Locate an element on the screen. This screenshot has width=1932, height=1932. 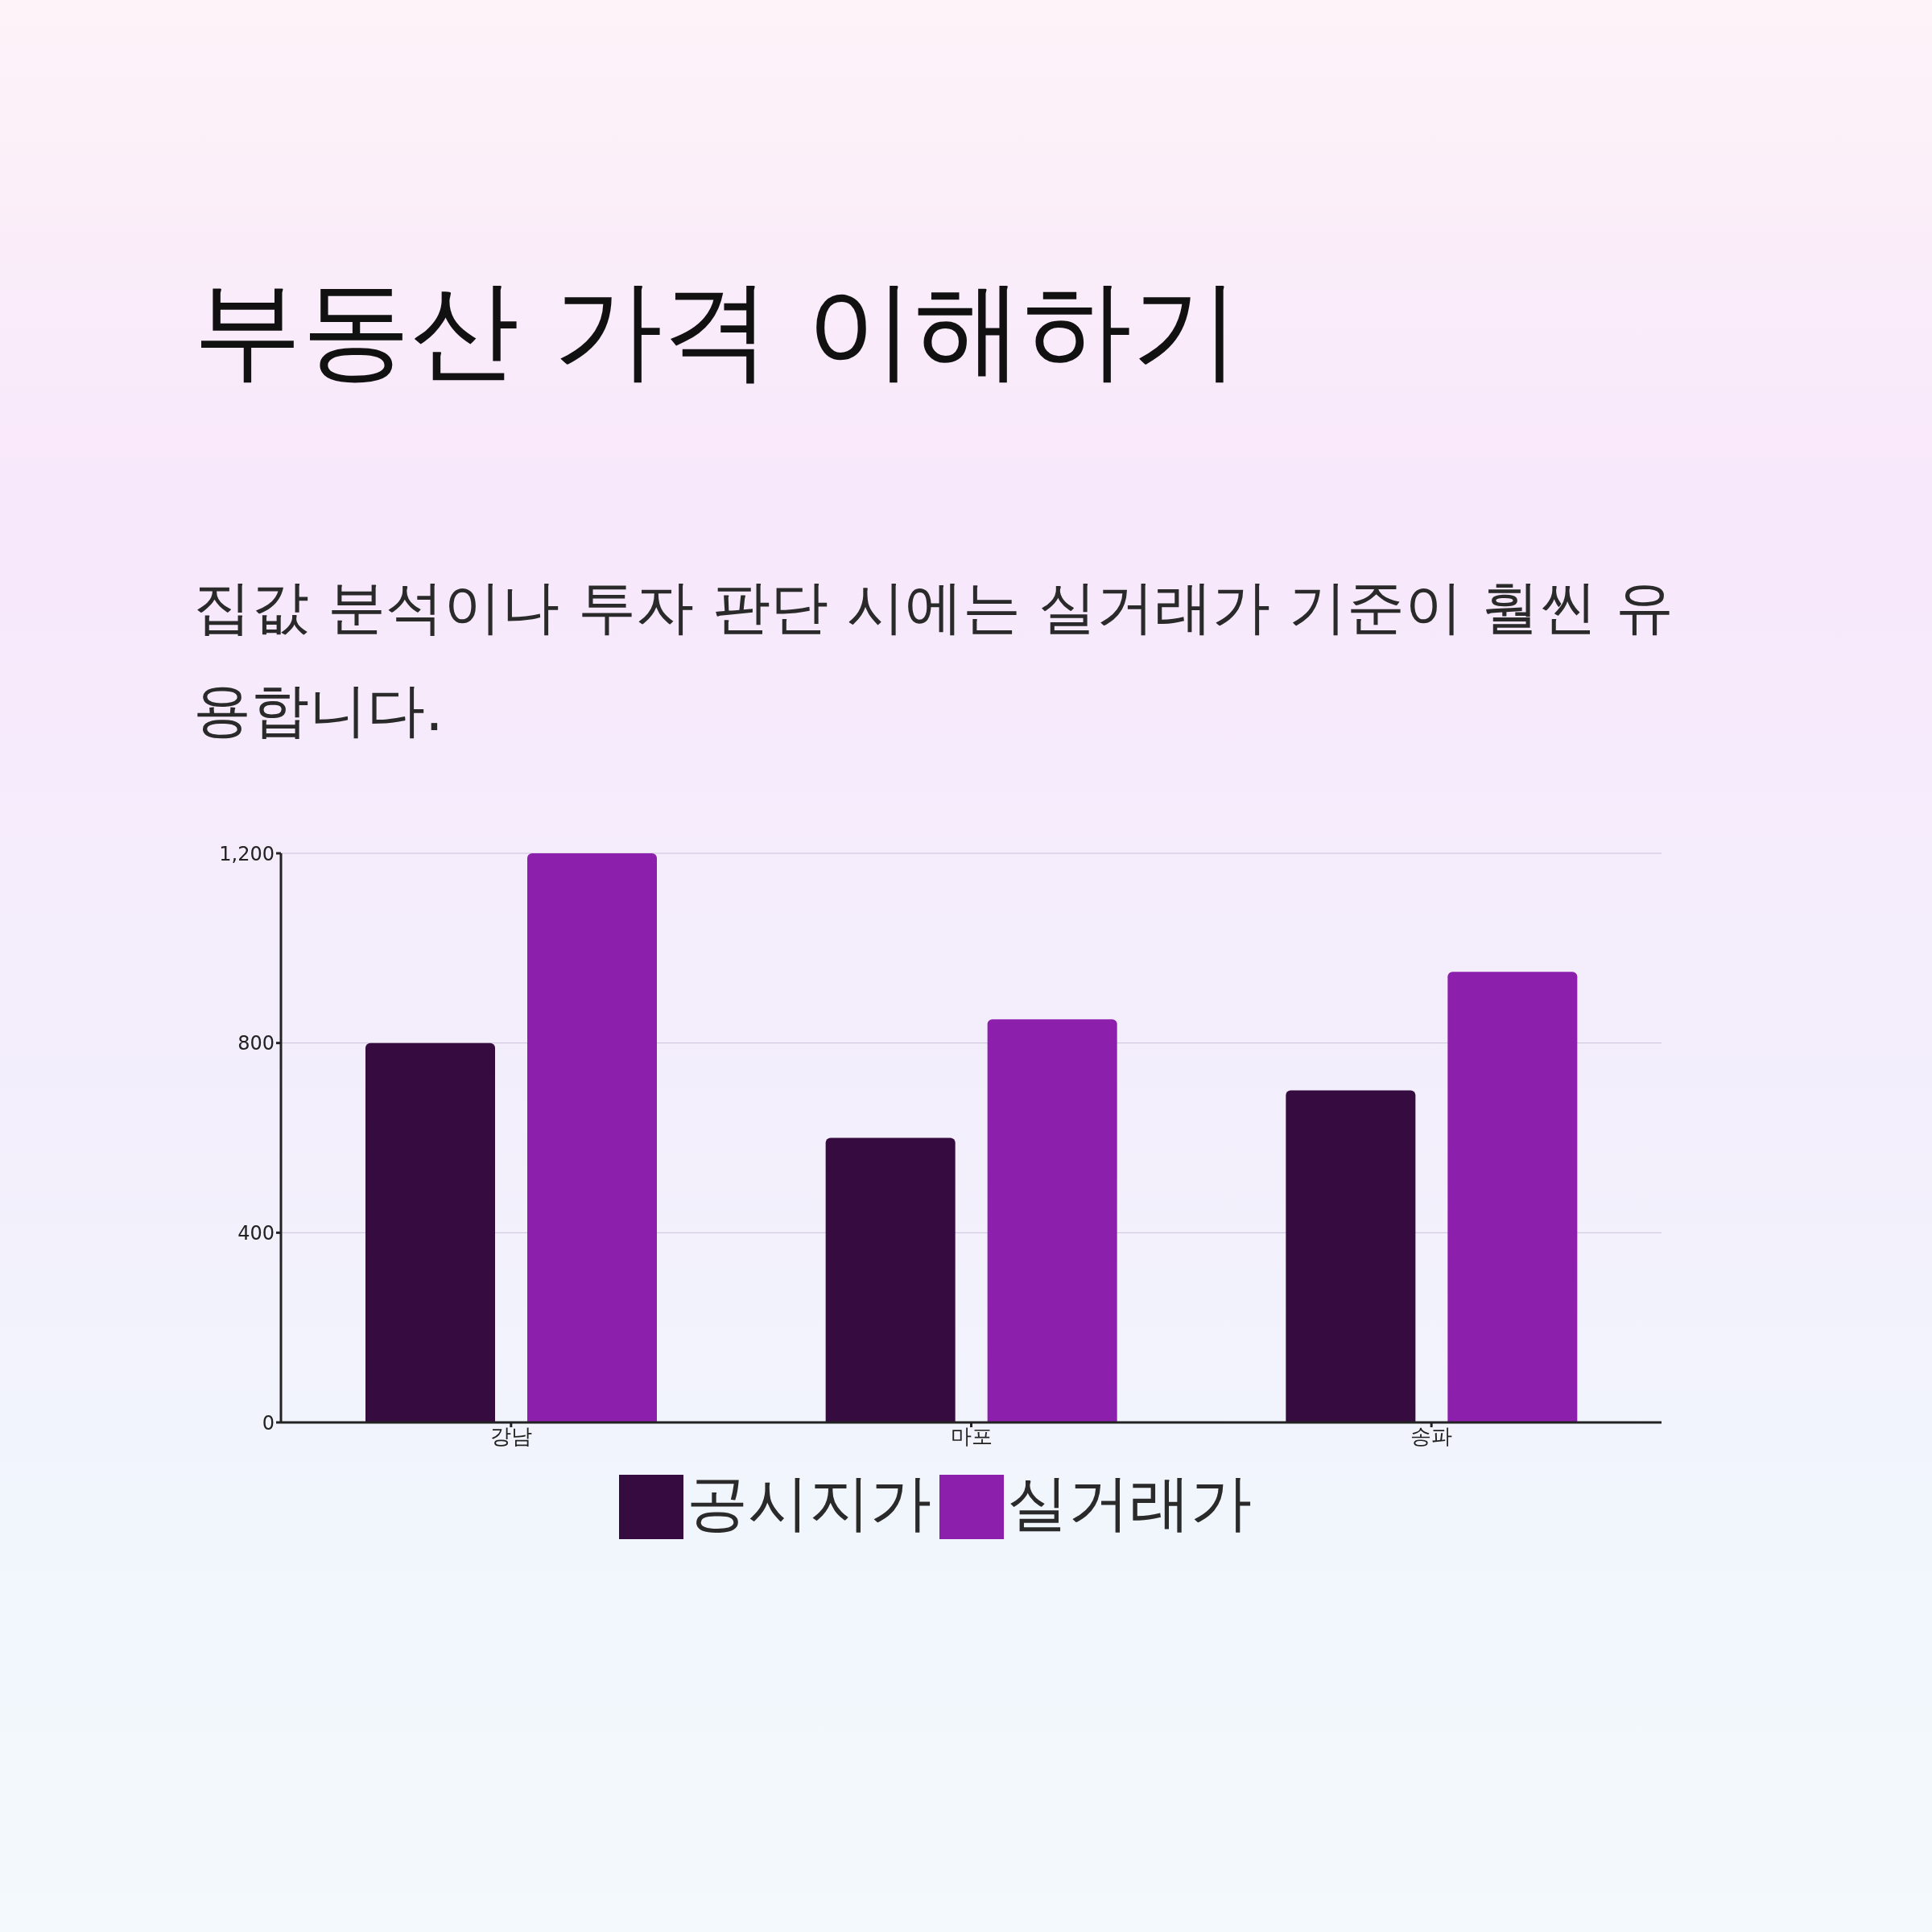
chart-subtitle: 집값 분석이나 투자 판단 시에는 실거래가 기준이 훨씬 유용합니다. is located at coordinates (934, 658).